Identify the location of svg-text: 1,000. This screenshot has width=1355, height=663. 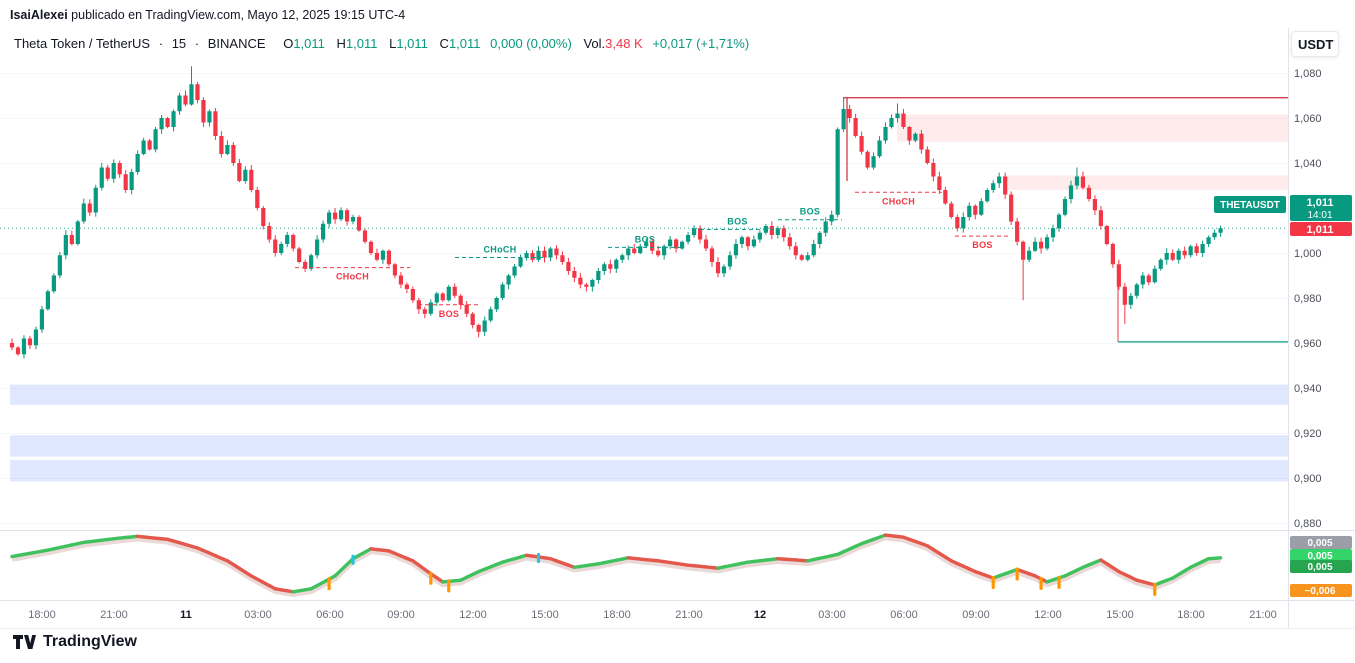
(1308, 254).